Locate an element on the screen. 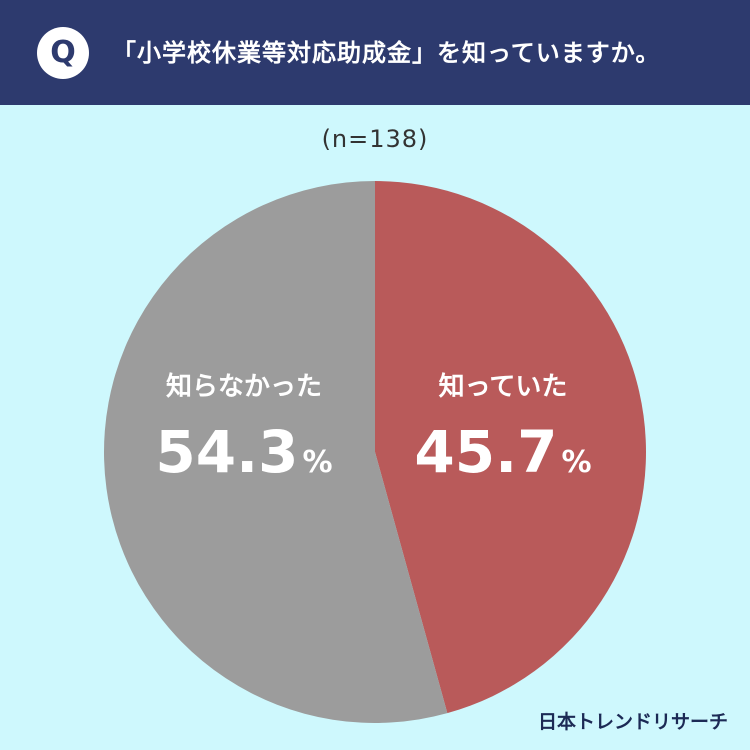 The width and height of the screenshot is (750, 750). slice-category-label: 知っていた is located at coordinates (503, 387).